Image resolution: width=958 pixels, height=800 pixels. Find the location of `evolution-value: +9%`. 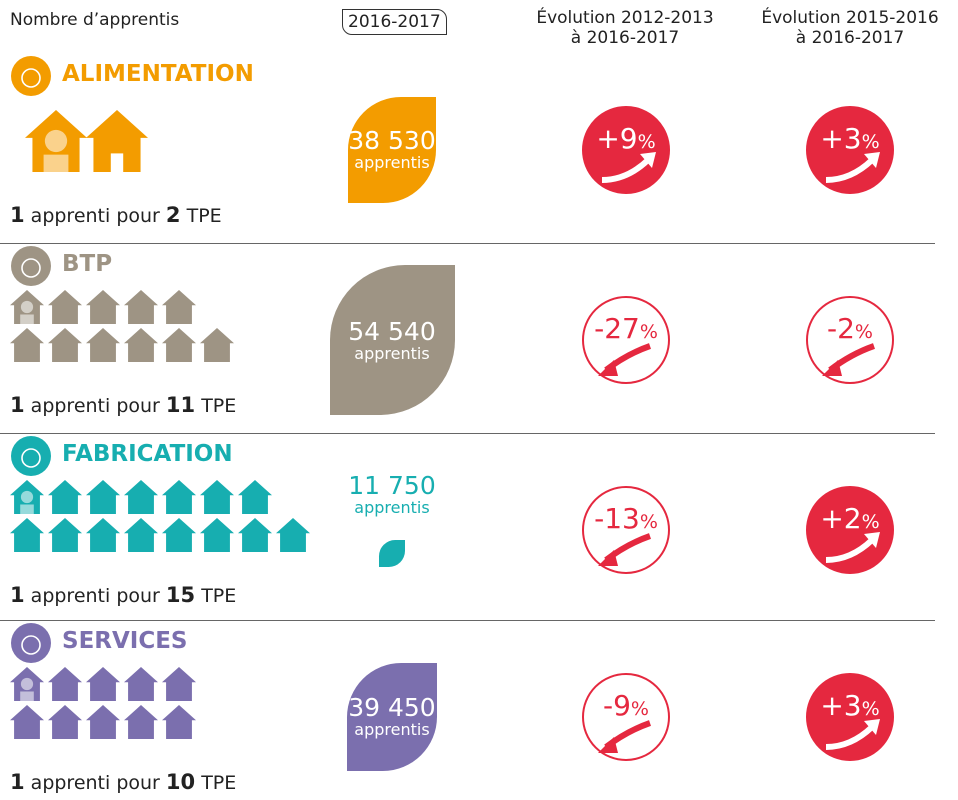

evolution-value: +9% is located at coordinates (626, 138).